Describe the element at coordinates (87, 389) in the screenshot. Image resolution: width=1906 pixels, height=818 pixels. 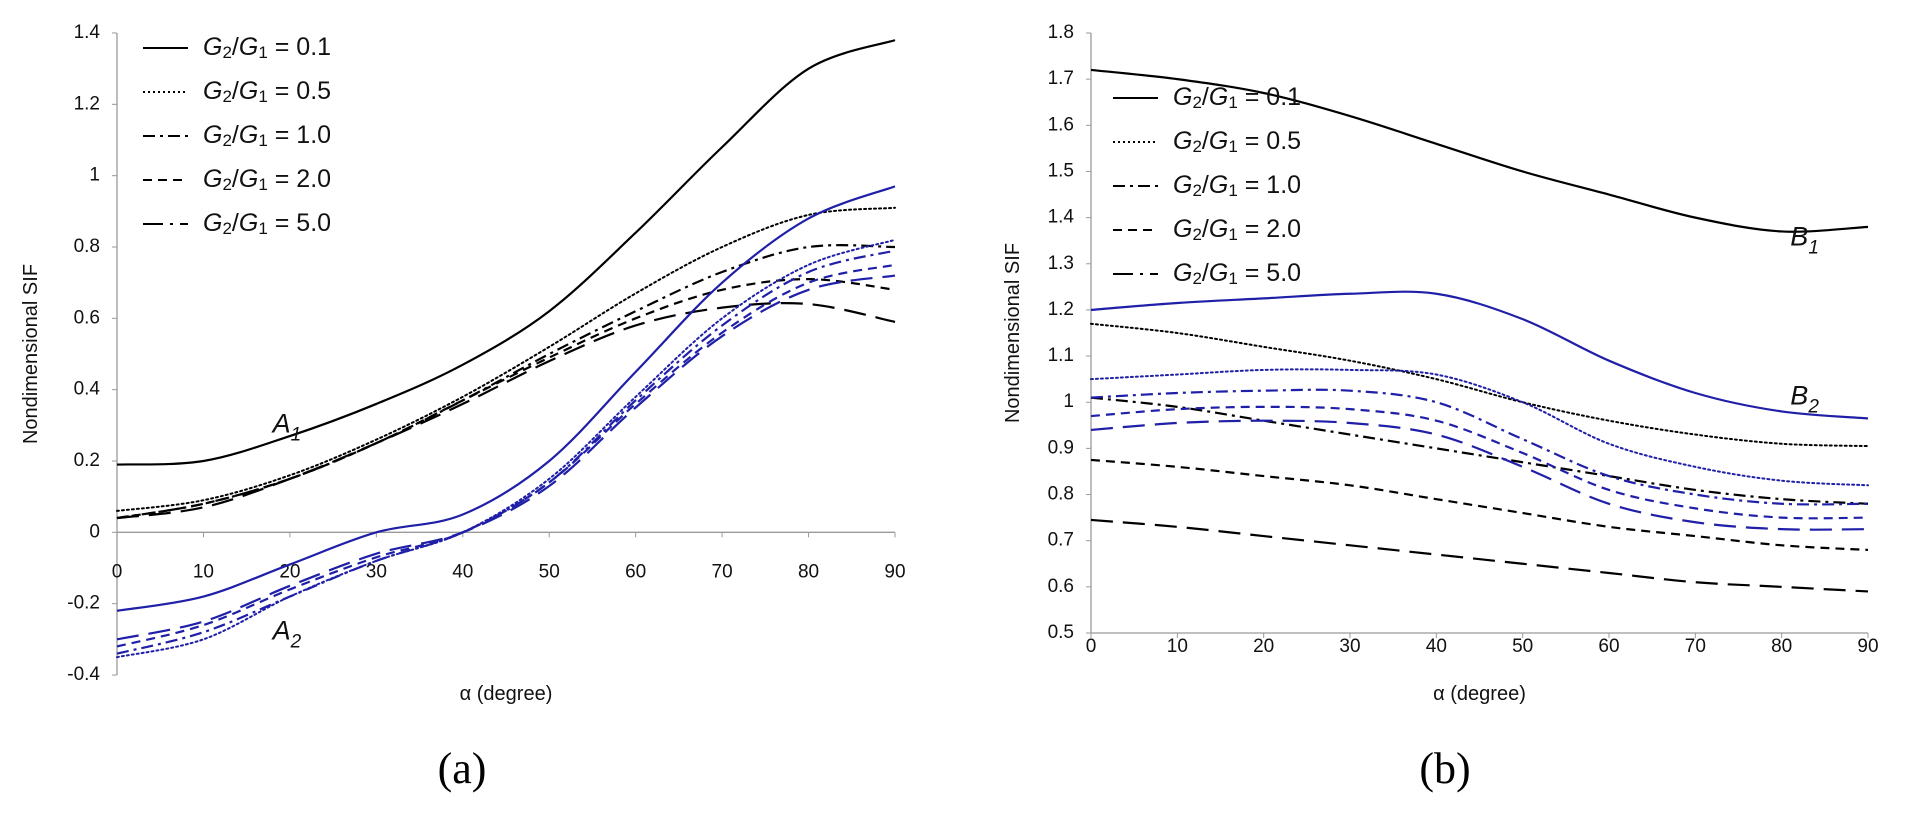
I see `y-tick-label: 0.4` at that location.